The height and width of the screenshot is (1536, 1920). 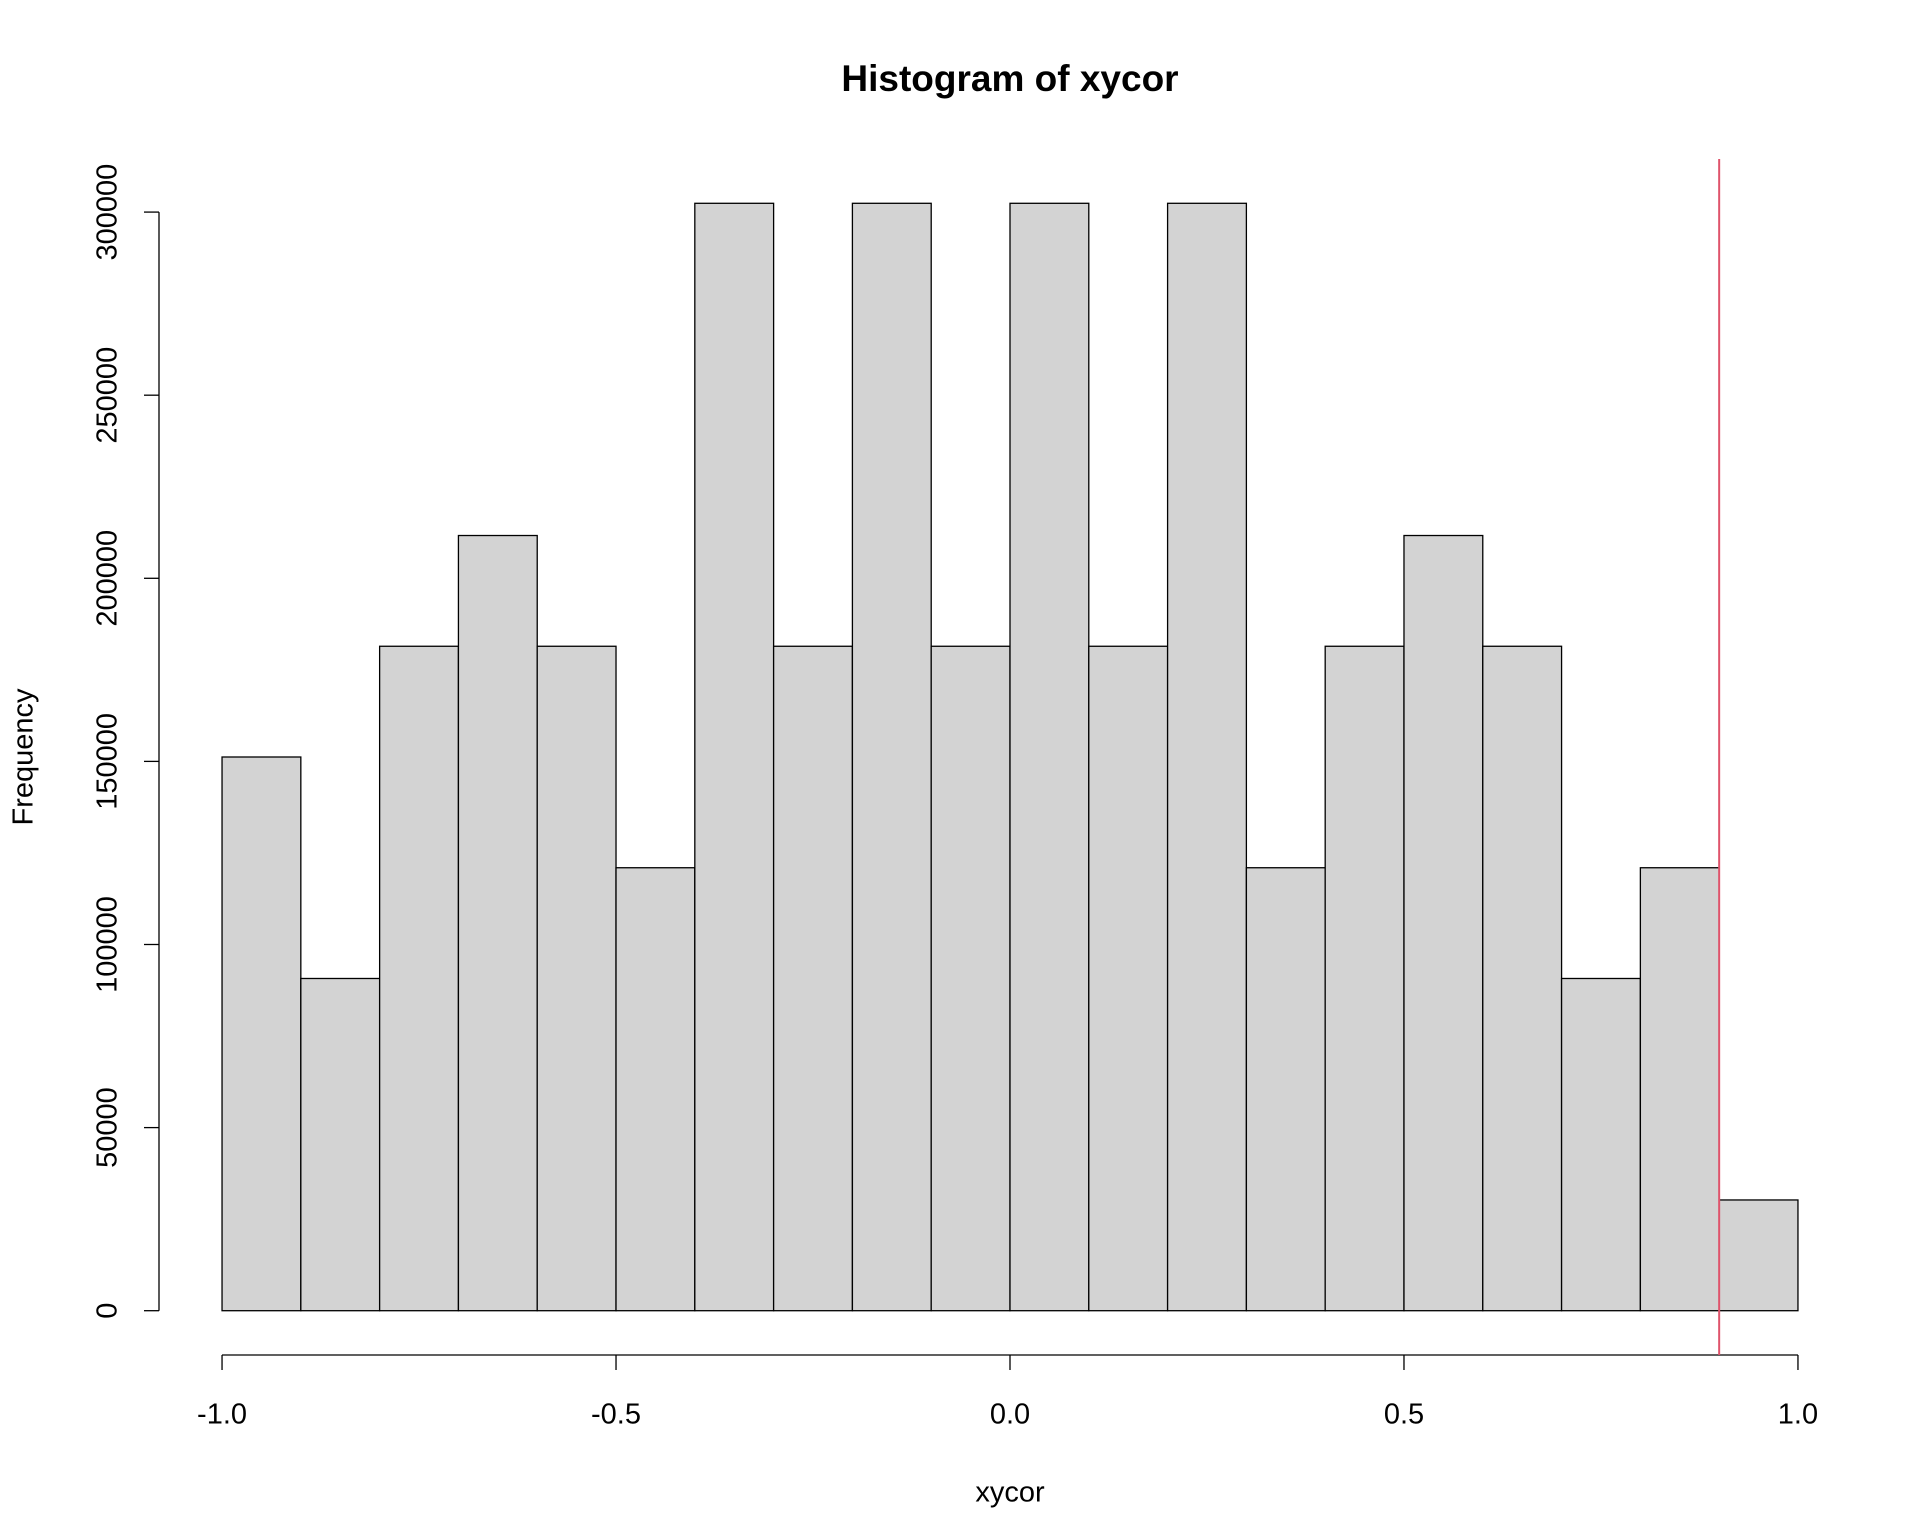 What do you see at coordinates (1404, 1415) in the screenshot?
I see `x-tick-label: 0.5` at bounding box center [1404, 1415].